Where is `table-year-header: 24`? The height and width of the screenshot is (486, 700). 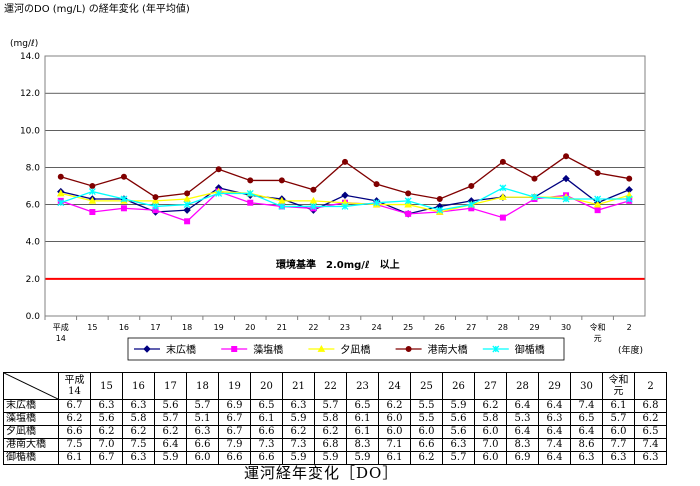 table-year-header: 24 is located at coordinates (394, 386).